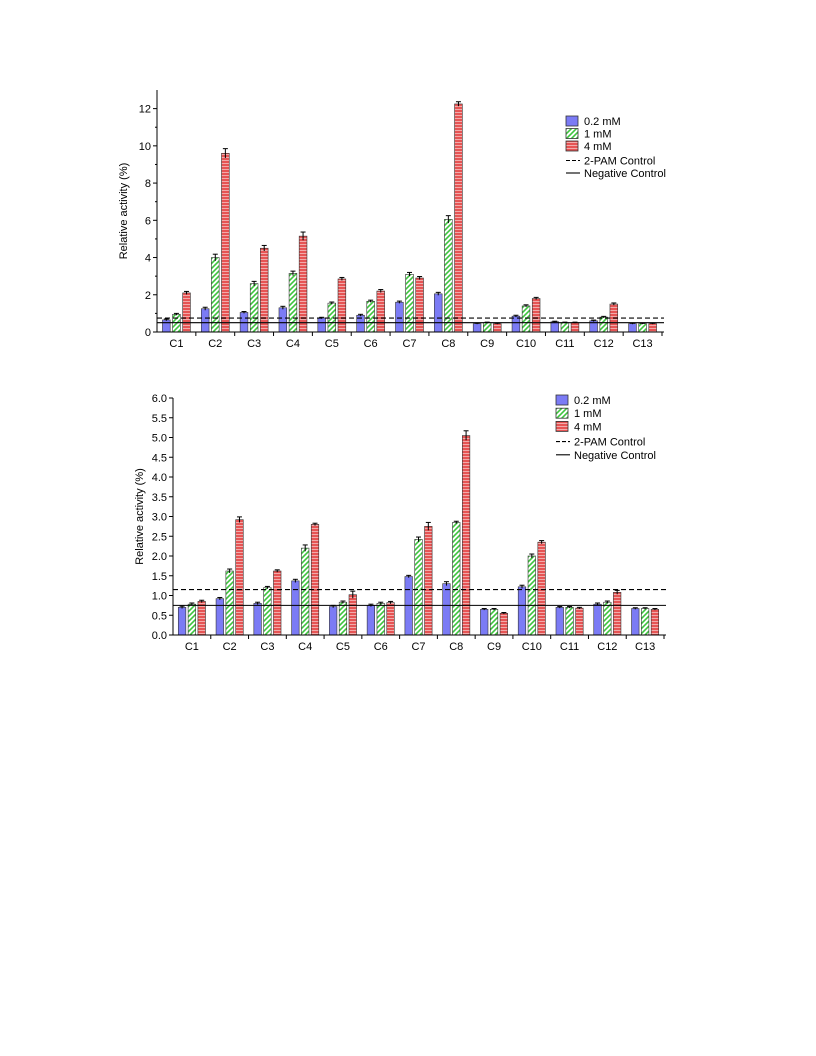 The image size is (816, 1056). I want to click on c0-bar-C13-s1, so click(642, 328).